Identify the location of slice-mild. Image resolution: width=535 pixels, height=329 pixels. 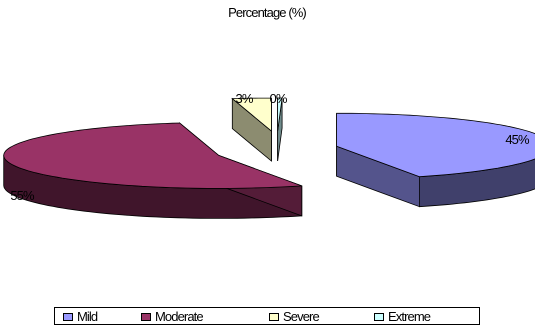
(435, 160).